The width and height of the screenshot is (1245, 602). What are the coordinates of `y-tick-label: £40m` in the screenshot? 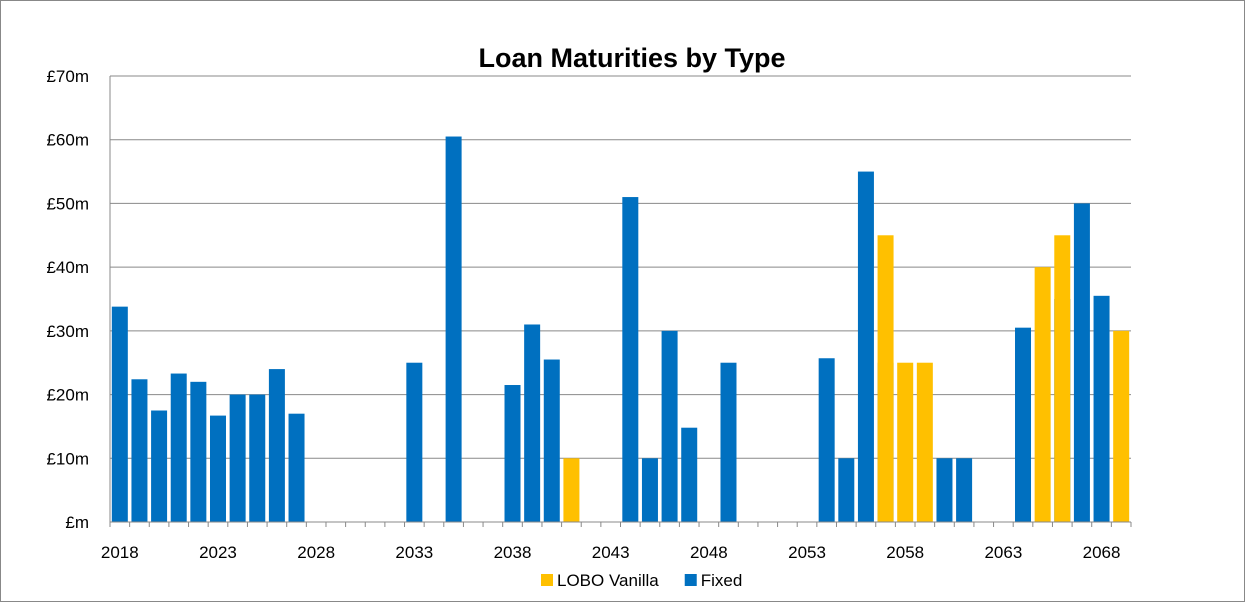 It's located at (67, 267).